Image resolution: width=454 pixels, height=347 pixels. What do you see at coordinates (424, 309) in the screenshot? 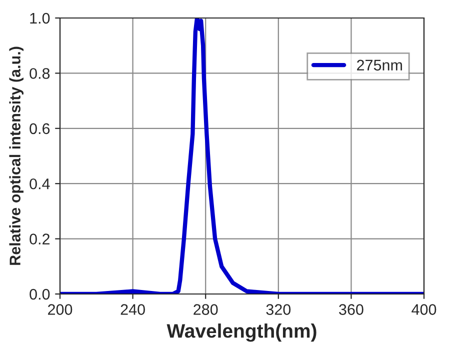
I see `x-tick-label: 400` at bounding box center [424, 309].